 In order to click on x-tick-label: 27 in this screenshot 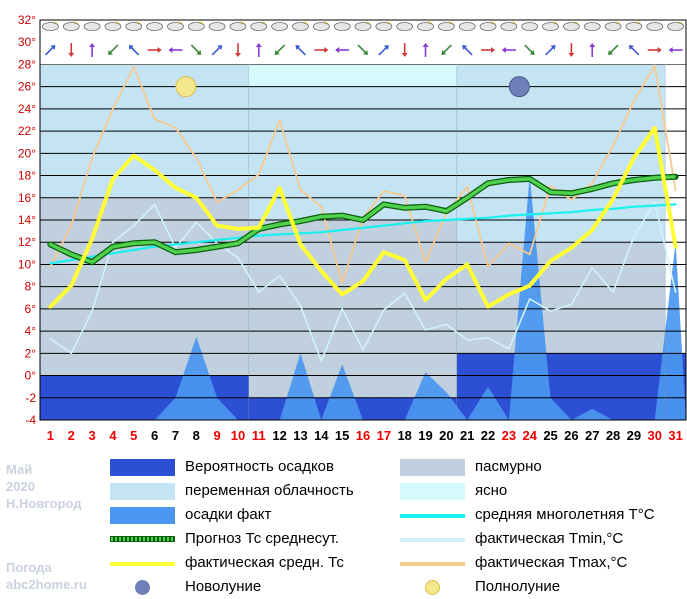, I will do `click(592, 435)`.